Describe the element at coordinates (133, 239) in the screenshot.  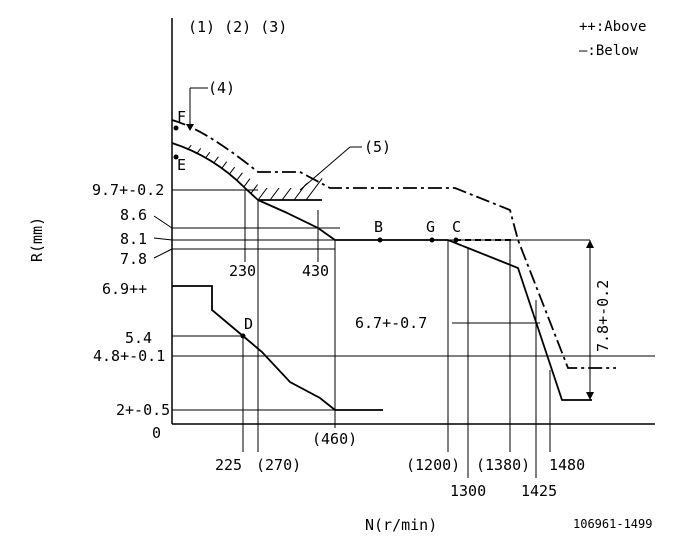
I see `y-mark-8-1: 8.1` at that location.